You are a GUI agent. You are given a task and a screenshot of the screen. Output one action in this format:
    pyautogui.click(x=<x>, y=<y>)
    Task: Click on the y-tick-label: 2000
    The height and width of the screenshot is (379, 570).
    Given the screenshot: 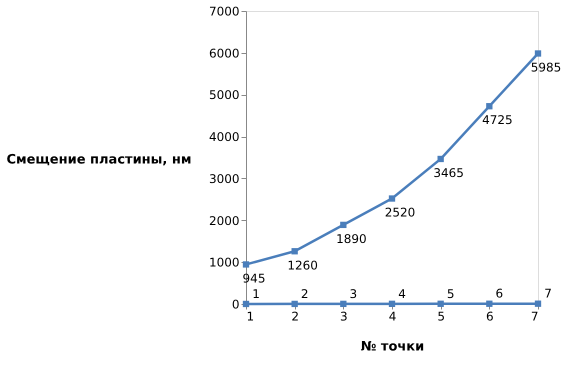 What is the action you would take?
    pyautogui.click(x=224, y=221)
    